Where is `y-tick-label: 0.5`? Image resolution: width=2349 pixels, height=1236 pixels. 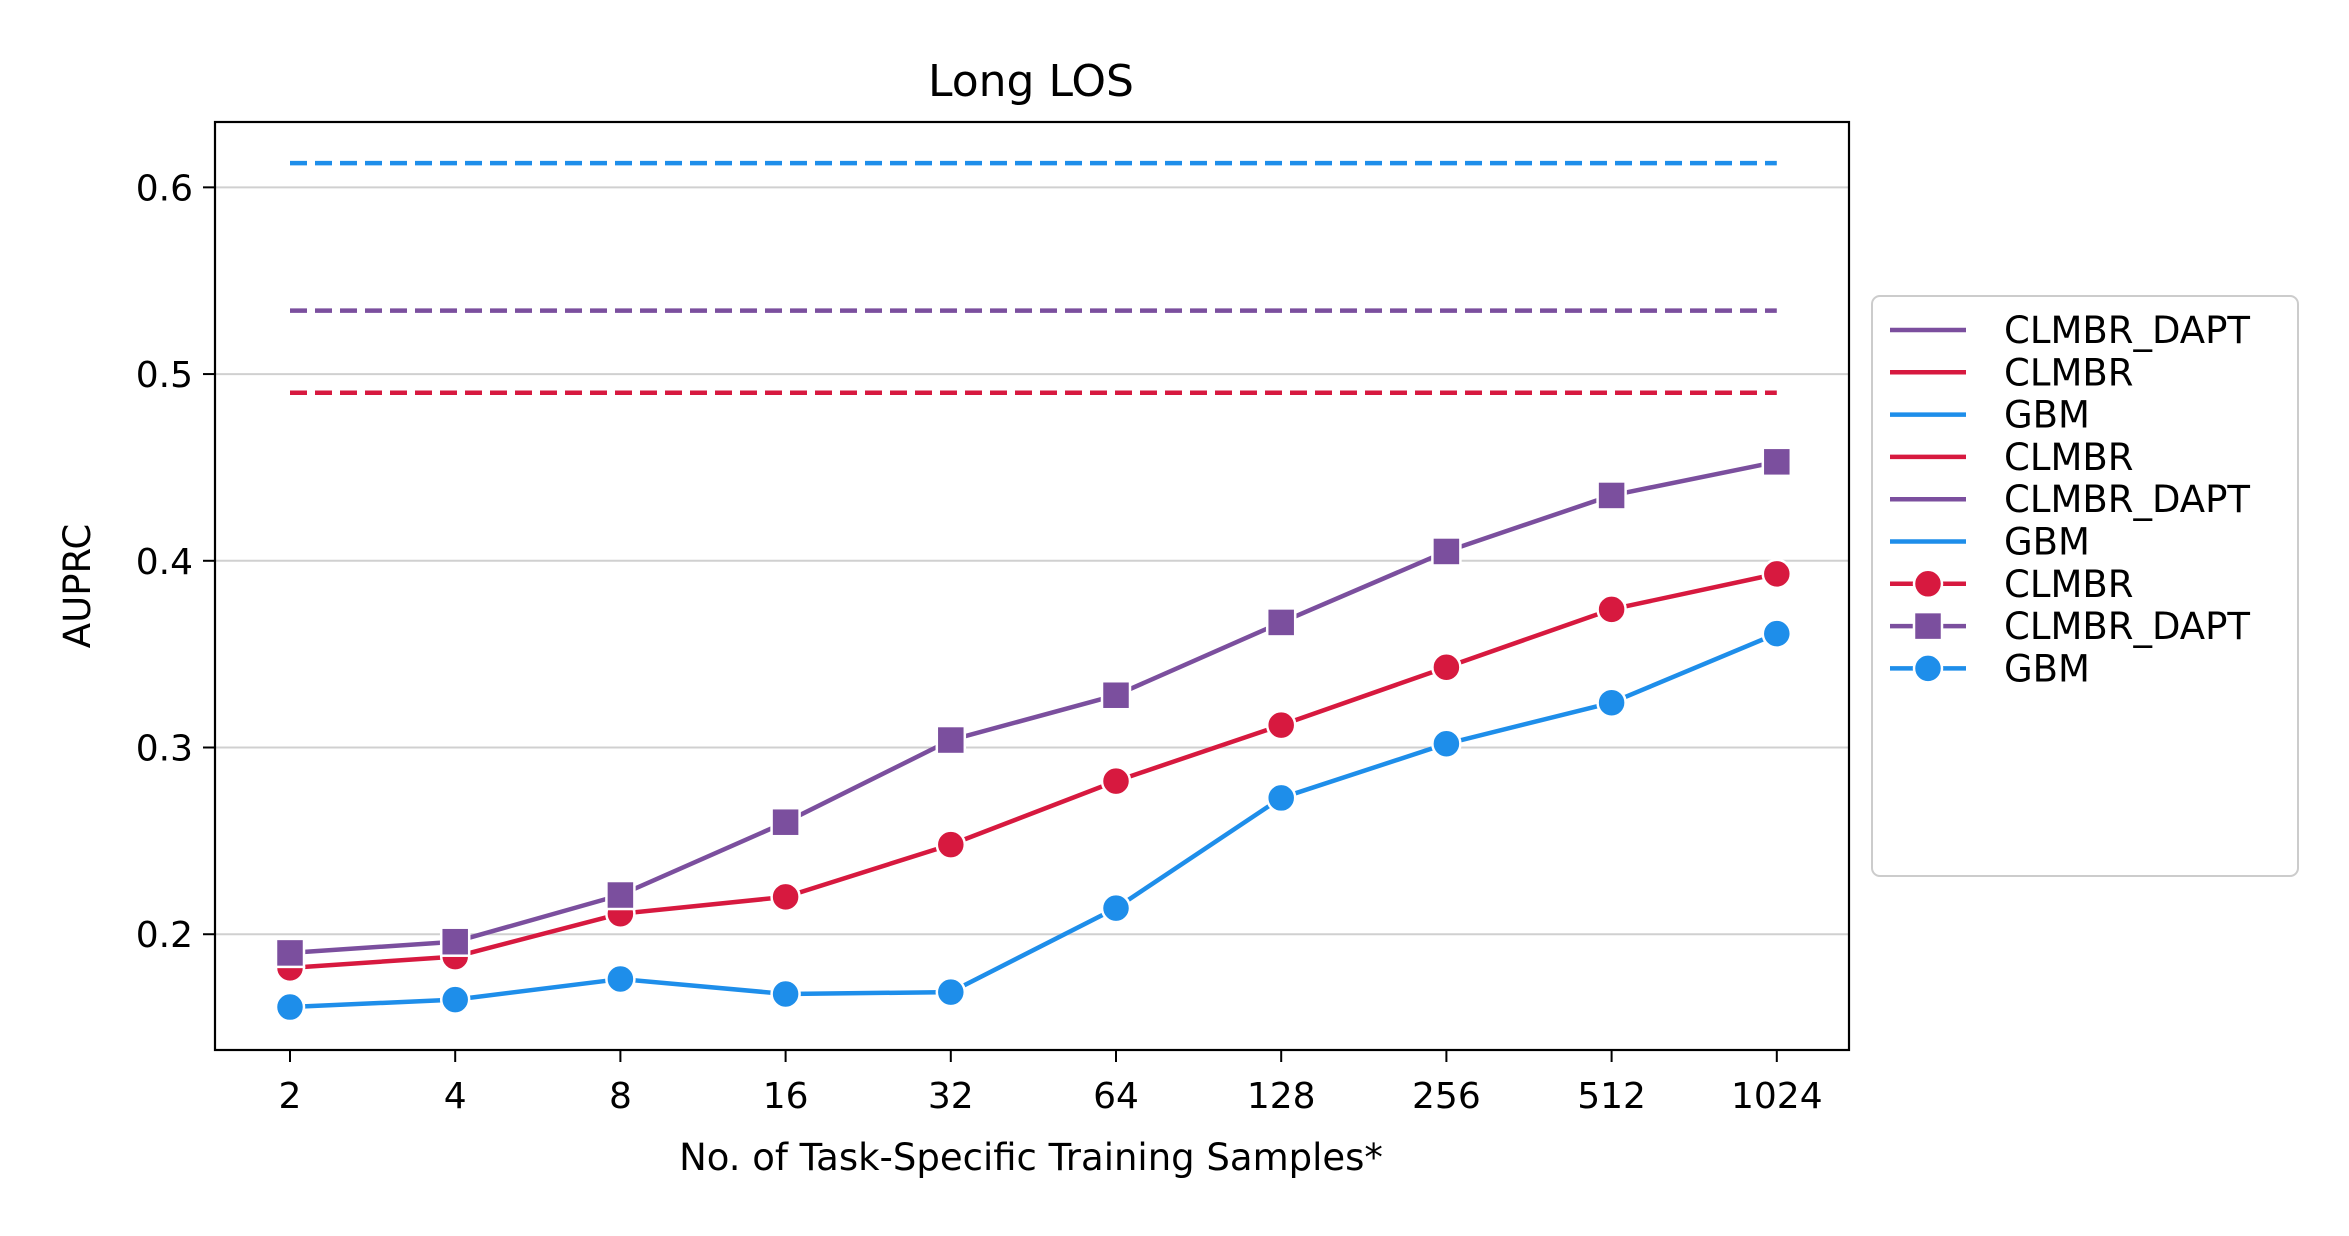 y-tick-label: 0.5 is located at coordinates (164, 375).